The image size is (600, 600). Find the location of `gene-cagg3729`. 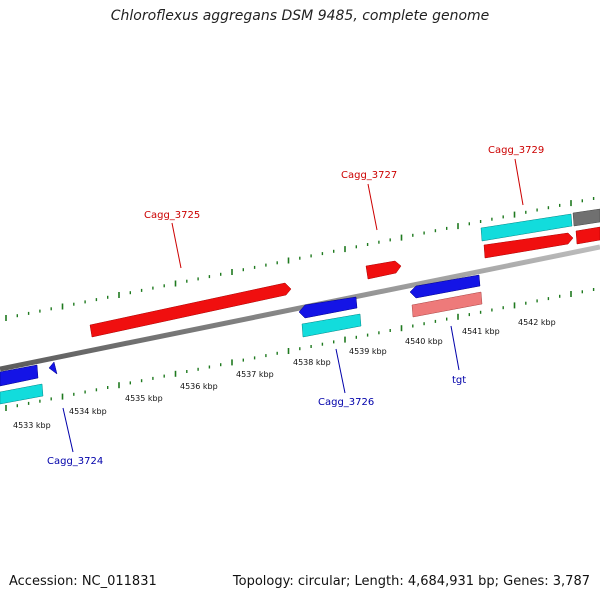

gene-cagg3729 is located at coordinates (528, 245).